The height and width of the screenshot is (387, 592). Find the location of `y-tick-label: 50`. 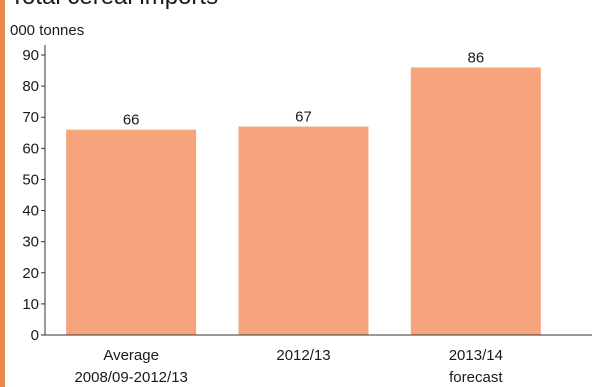

y-tick-label: 50 is located at coordinates (30, 179).